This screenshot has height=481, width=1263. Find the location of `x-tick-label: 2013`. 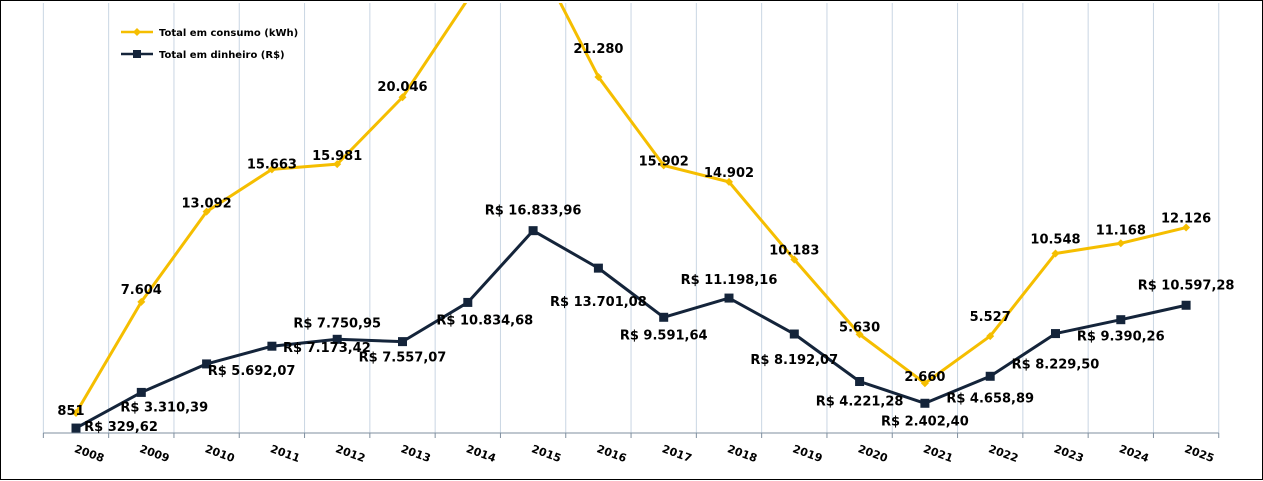

x-tick-label: 2013 is located at coordinates (415, 453).